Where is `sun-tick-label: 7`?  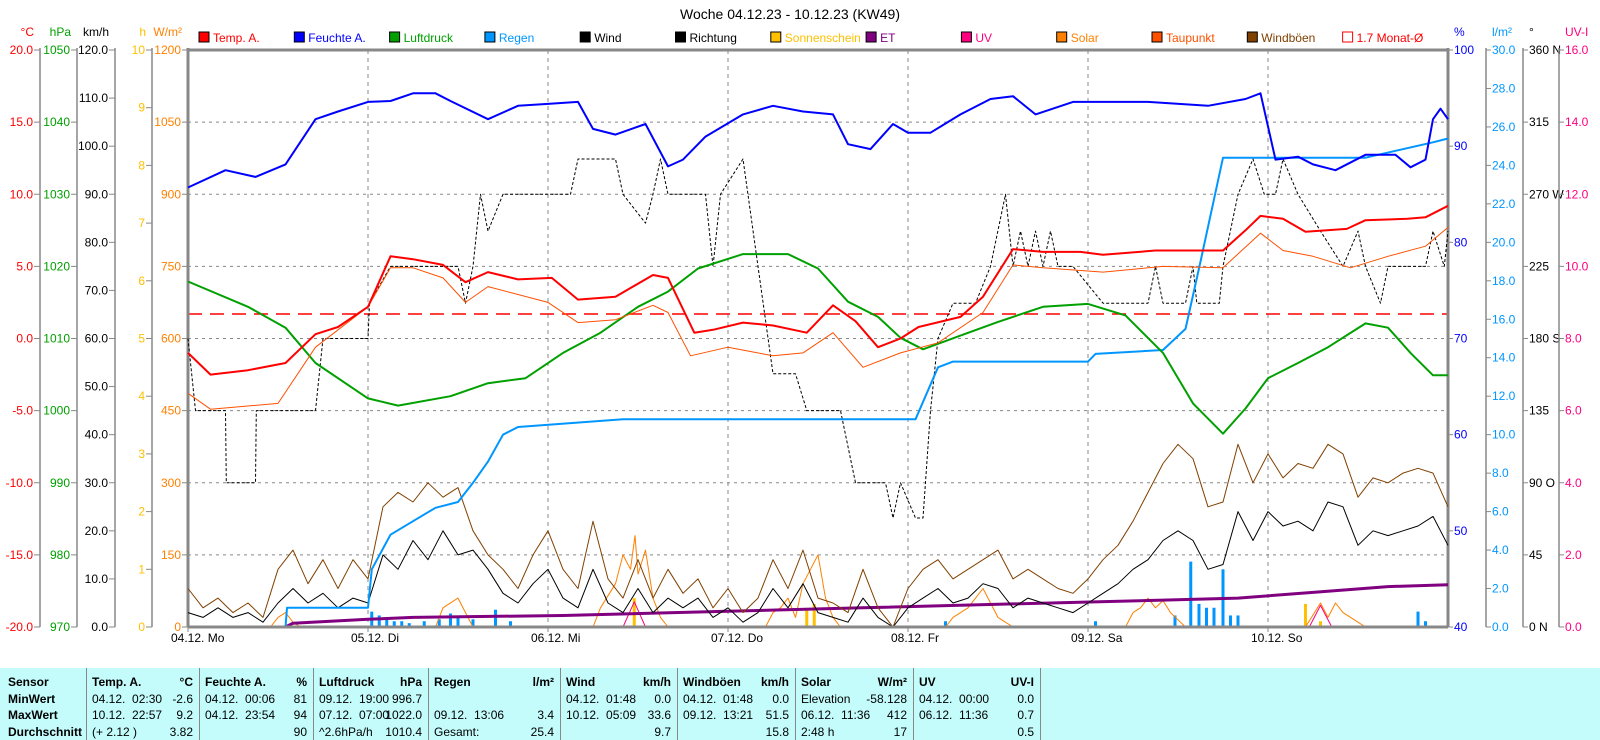
sun-tick-label: 7 is located at coordinates (141, 223).